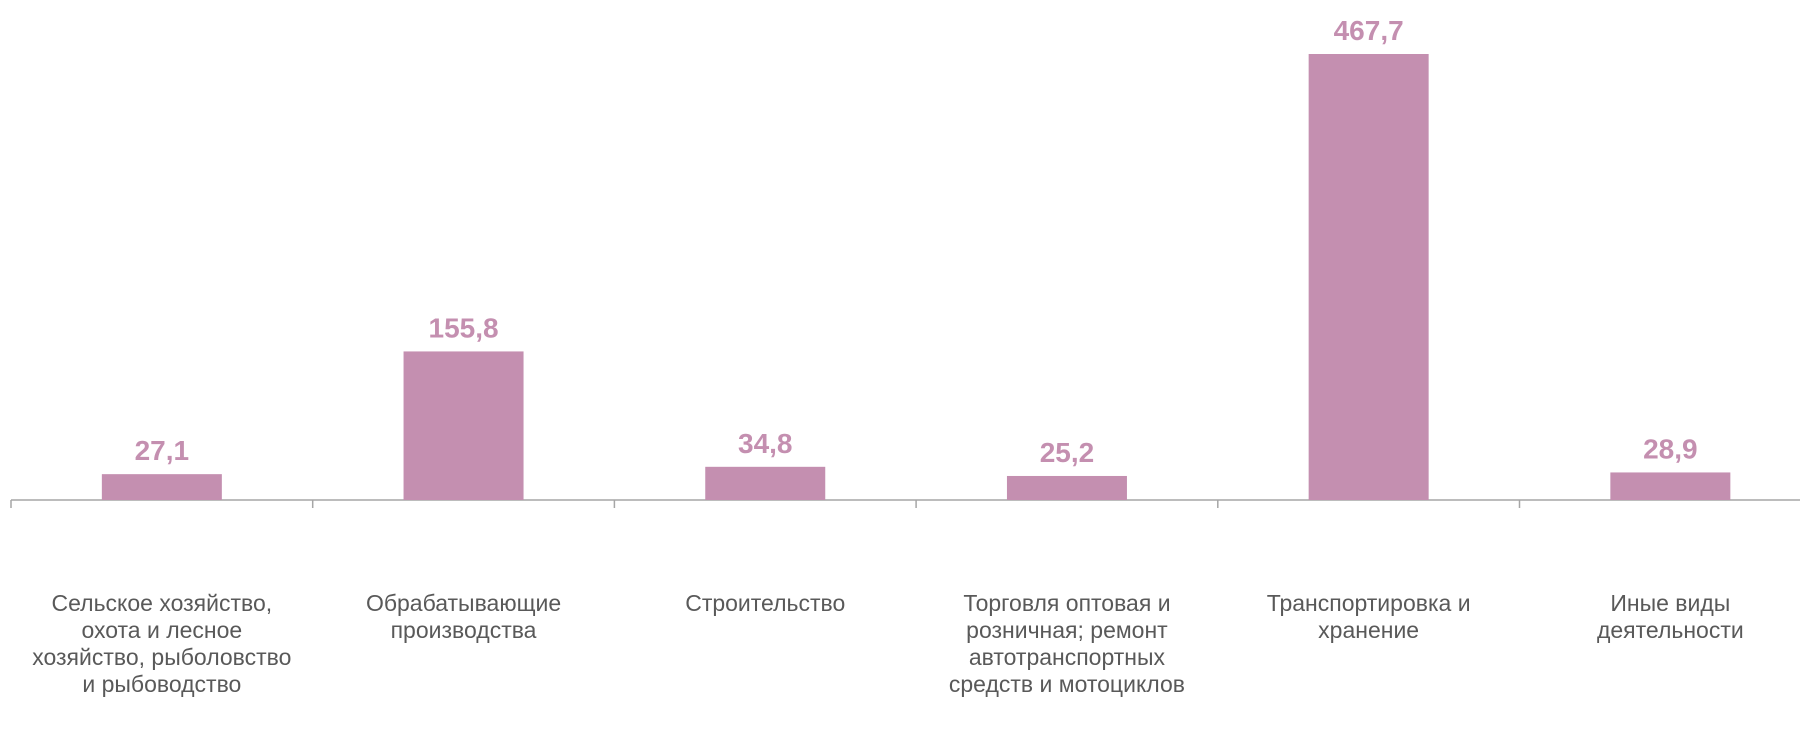 Image resolution: width=1800 pixels, height=738 pixels. What do you see at coordinates (765, 443) in the screenshot?
I see `data-label: 34,8` at bounding box center [765, 443].